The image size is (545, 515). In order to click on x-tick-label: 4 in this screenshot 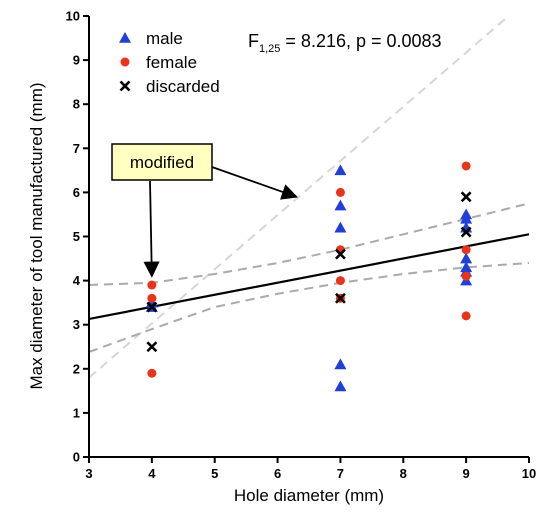, I will do `click(152, 473)`.